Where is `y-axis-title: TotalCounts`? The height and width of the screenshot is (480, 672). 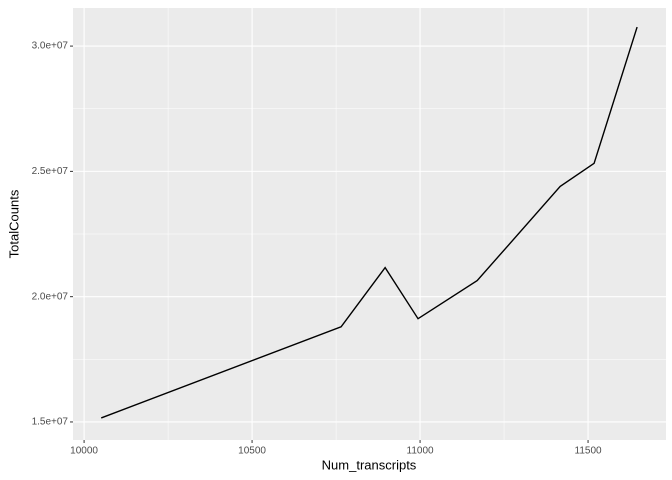 y-axis-title: TotalCounts is located at coordinates (13, 223).